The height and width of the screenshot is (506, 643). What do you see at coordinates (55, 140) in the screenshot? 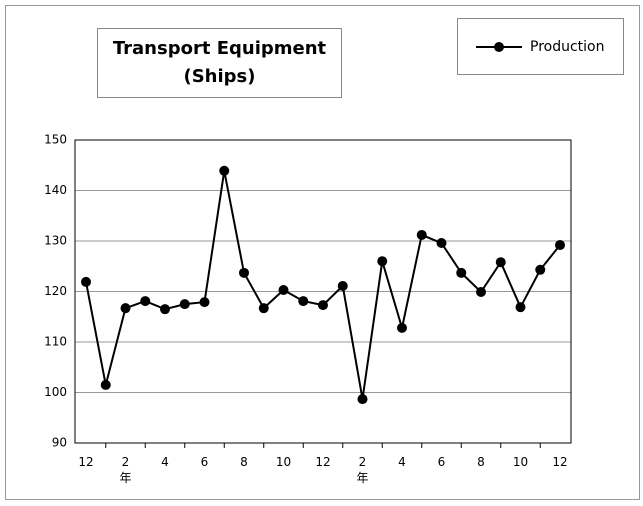
I see `y-tick-label: 150` at bounding box center [55, 140].